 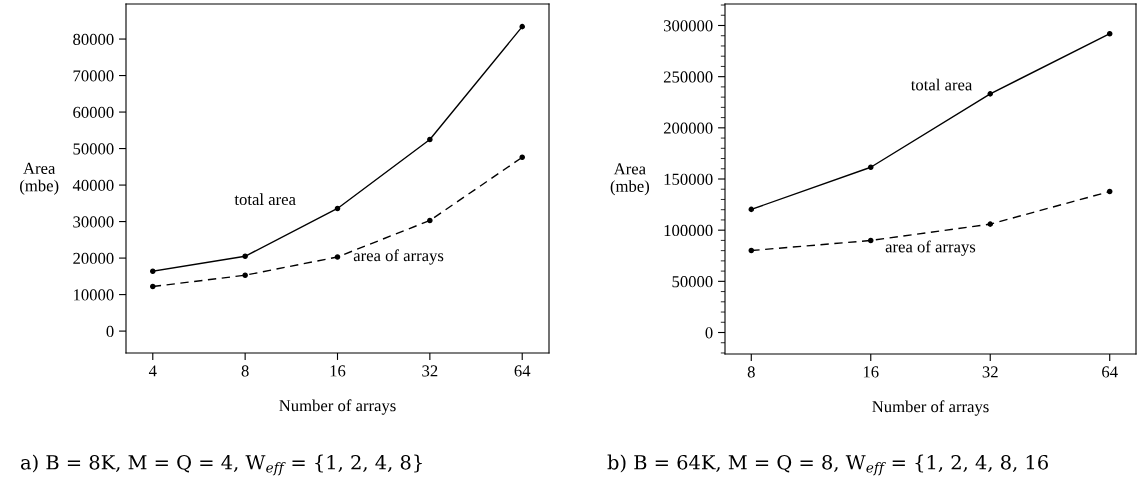 I want to click on y-tick-label: 40000, so click(x=93, y=185).